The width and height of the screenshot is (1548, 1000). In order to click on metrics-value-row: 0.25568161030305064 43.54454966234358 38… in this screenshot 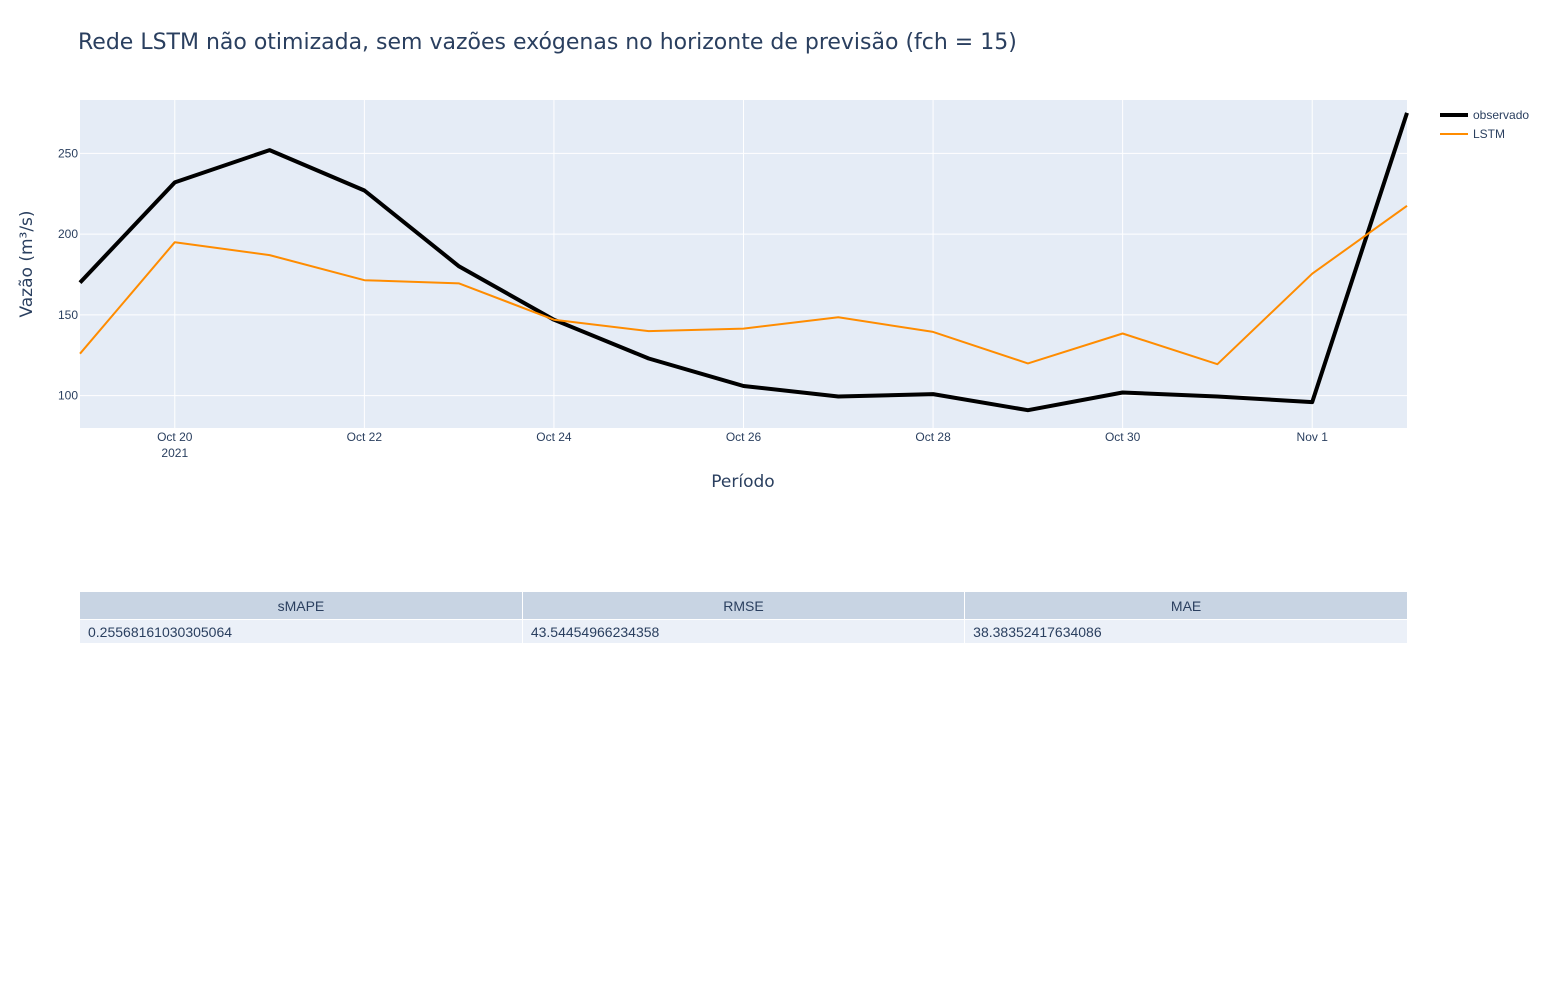, I will do `click(743, 631)`.